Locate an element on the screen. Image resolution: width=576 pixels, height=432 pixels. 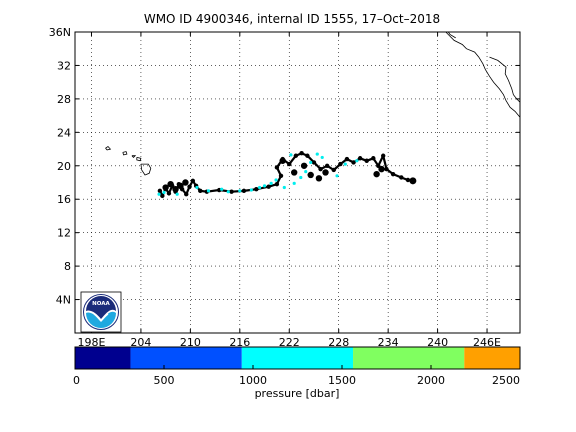
lat-tick-label-2: 12 is located at coordinates (64, 233).